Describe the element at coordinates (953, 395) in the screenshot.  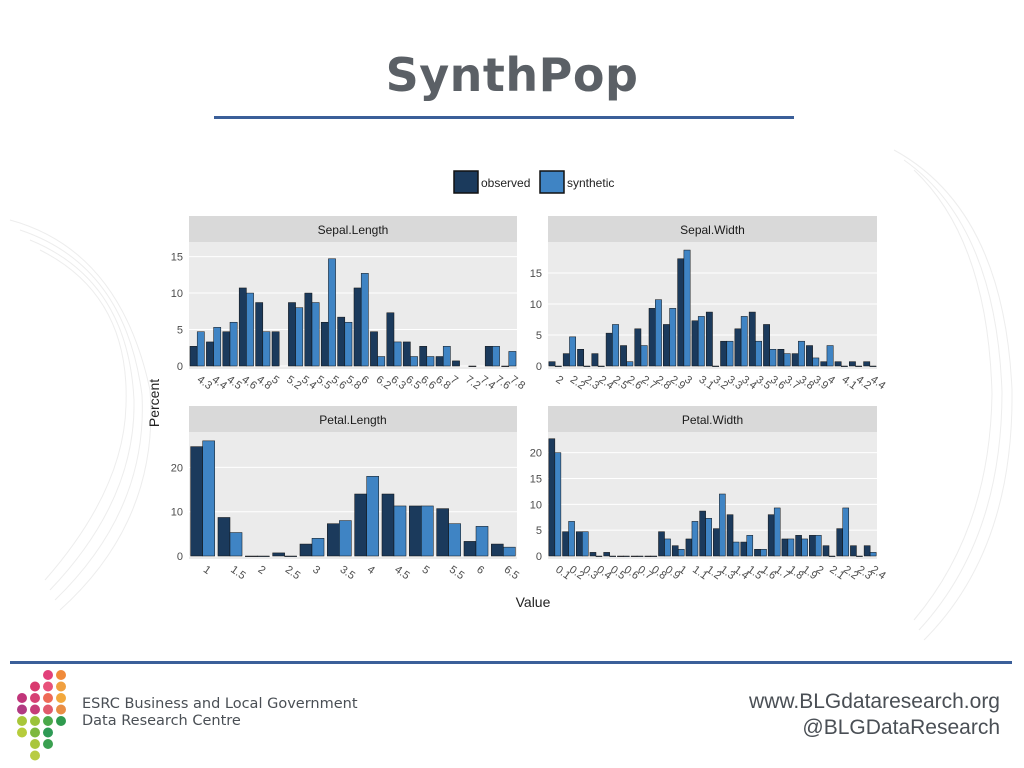
I see `background-swirl-right` at that location.